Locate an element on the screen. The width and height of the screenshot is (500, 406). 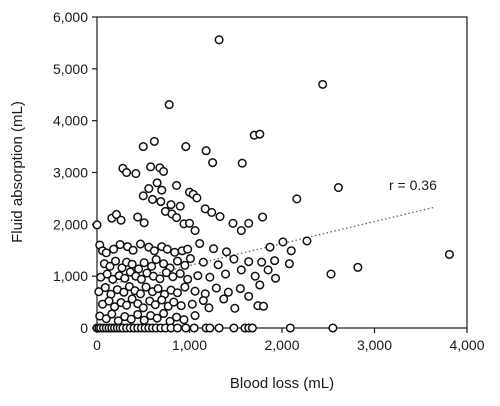
x-tick-label: 3,000 is located at coordinates (374, 345).